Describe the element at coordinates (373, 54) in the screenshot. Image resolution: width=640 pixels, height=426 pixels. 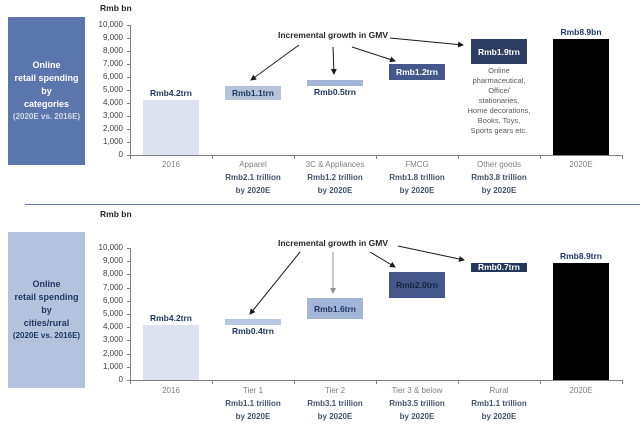
I see `gmv-arrow-fmcg` at that location.